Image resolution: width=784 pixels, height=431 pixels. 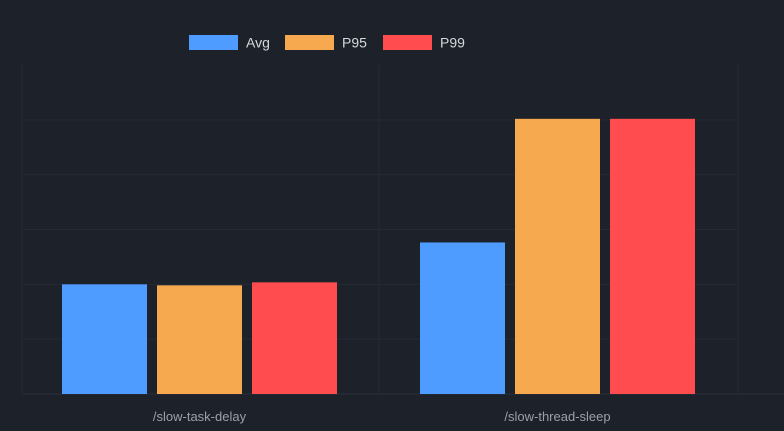 What do you see at coordinates (407, 42) in the screenshot?
I see `legend-swatch-p99` at bounding box center [407, 42].